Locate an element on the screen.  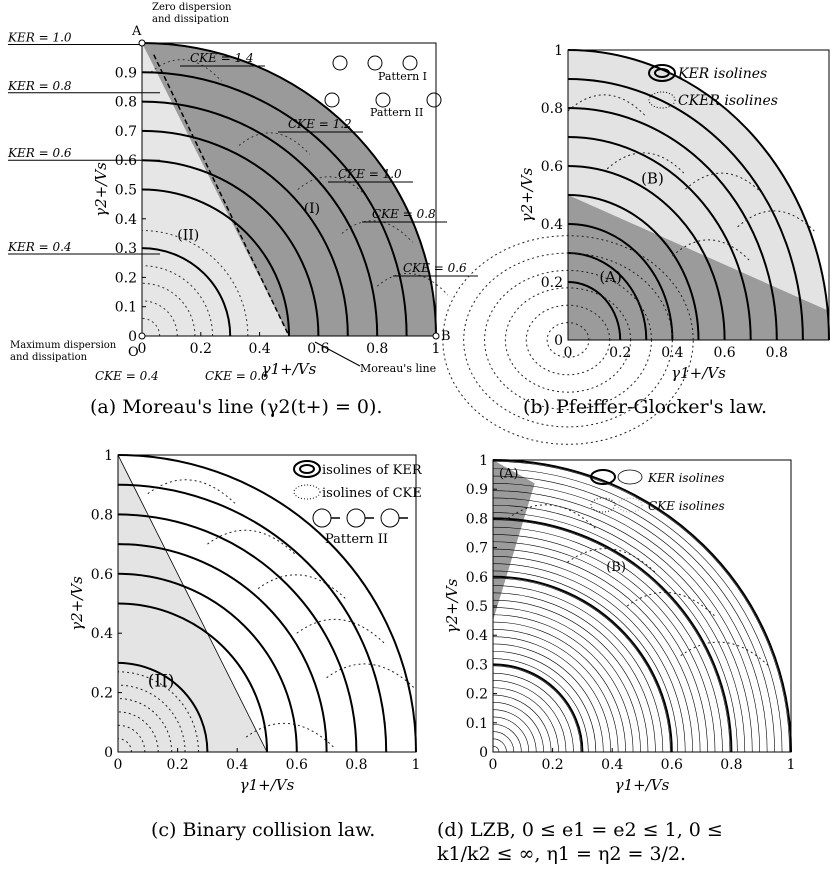
x-tick-label-b: 0.8 is located at coordinates (777, 353).